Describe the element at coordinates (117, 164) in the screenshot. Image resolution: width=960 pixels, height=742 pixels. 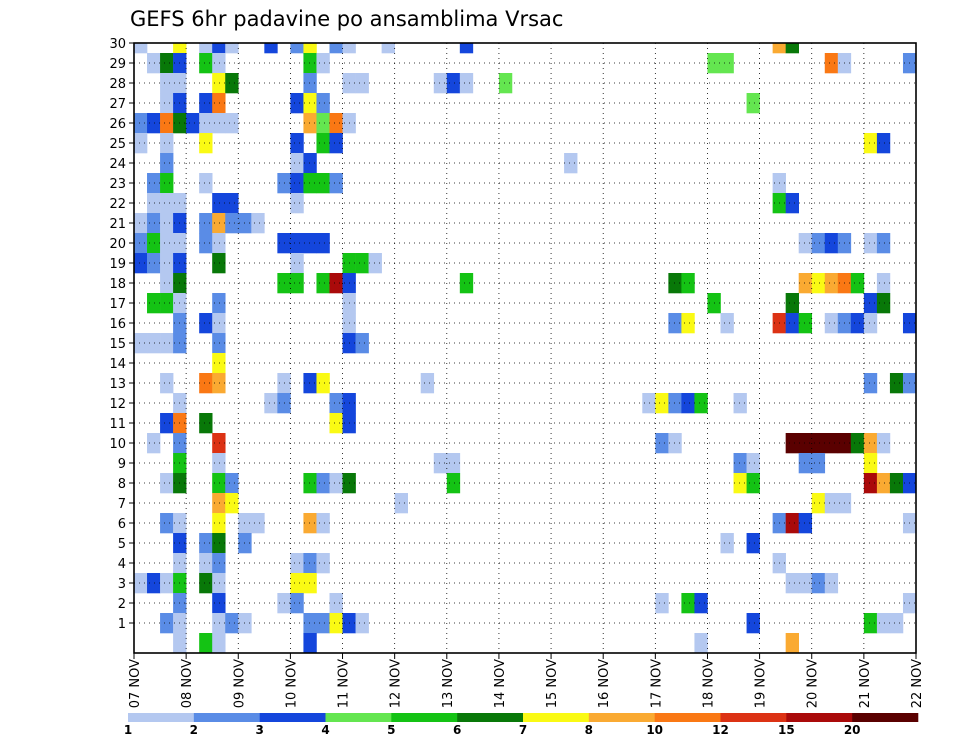
I see `y-tick-label: 24` at that location.